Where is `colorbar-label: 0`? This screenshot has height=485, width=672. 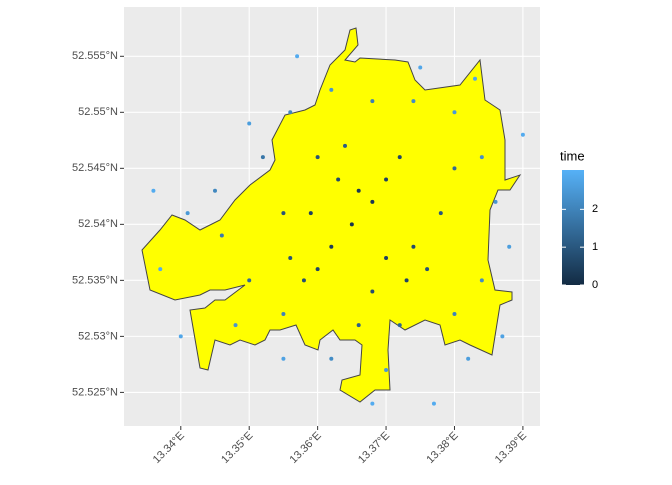 colorbar-label: 0 is located at coordinates (595, 285).